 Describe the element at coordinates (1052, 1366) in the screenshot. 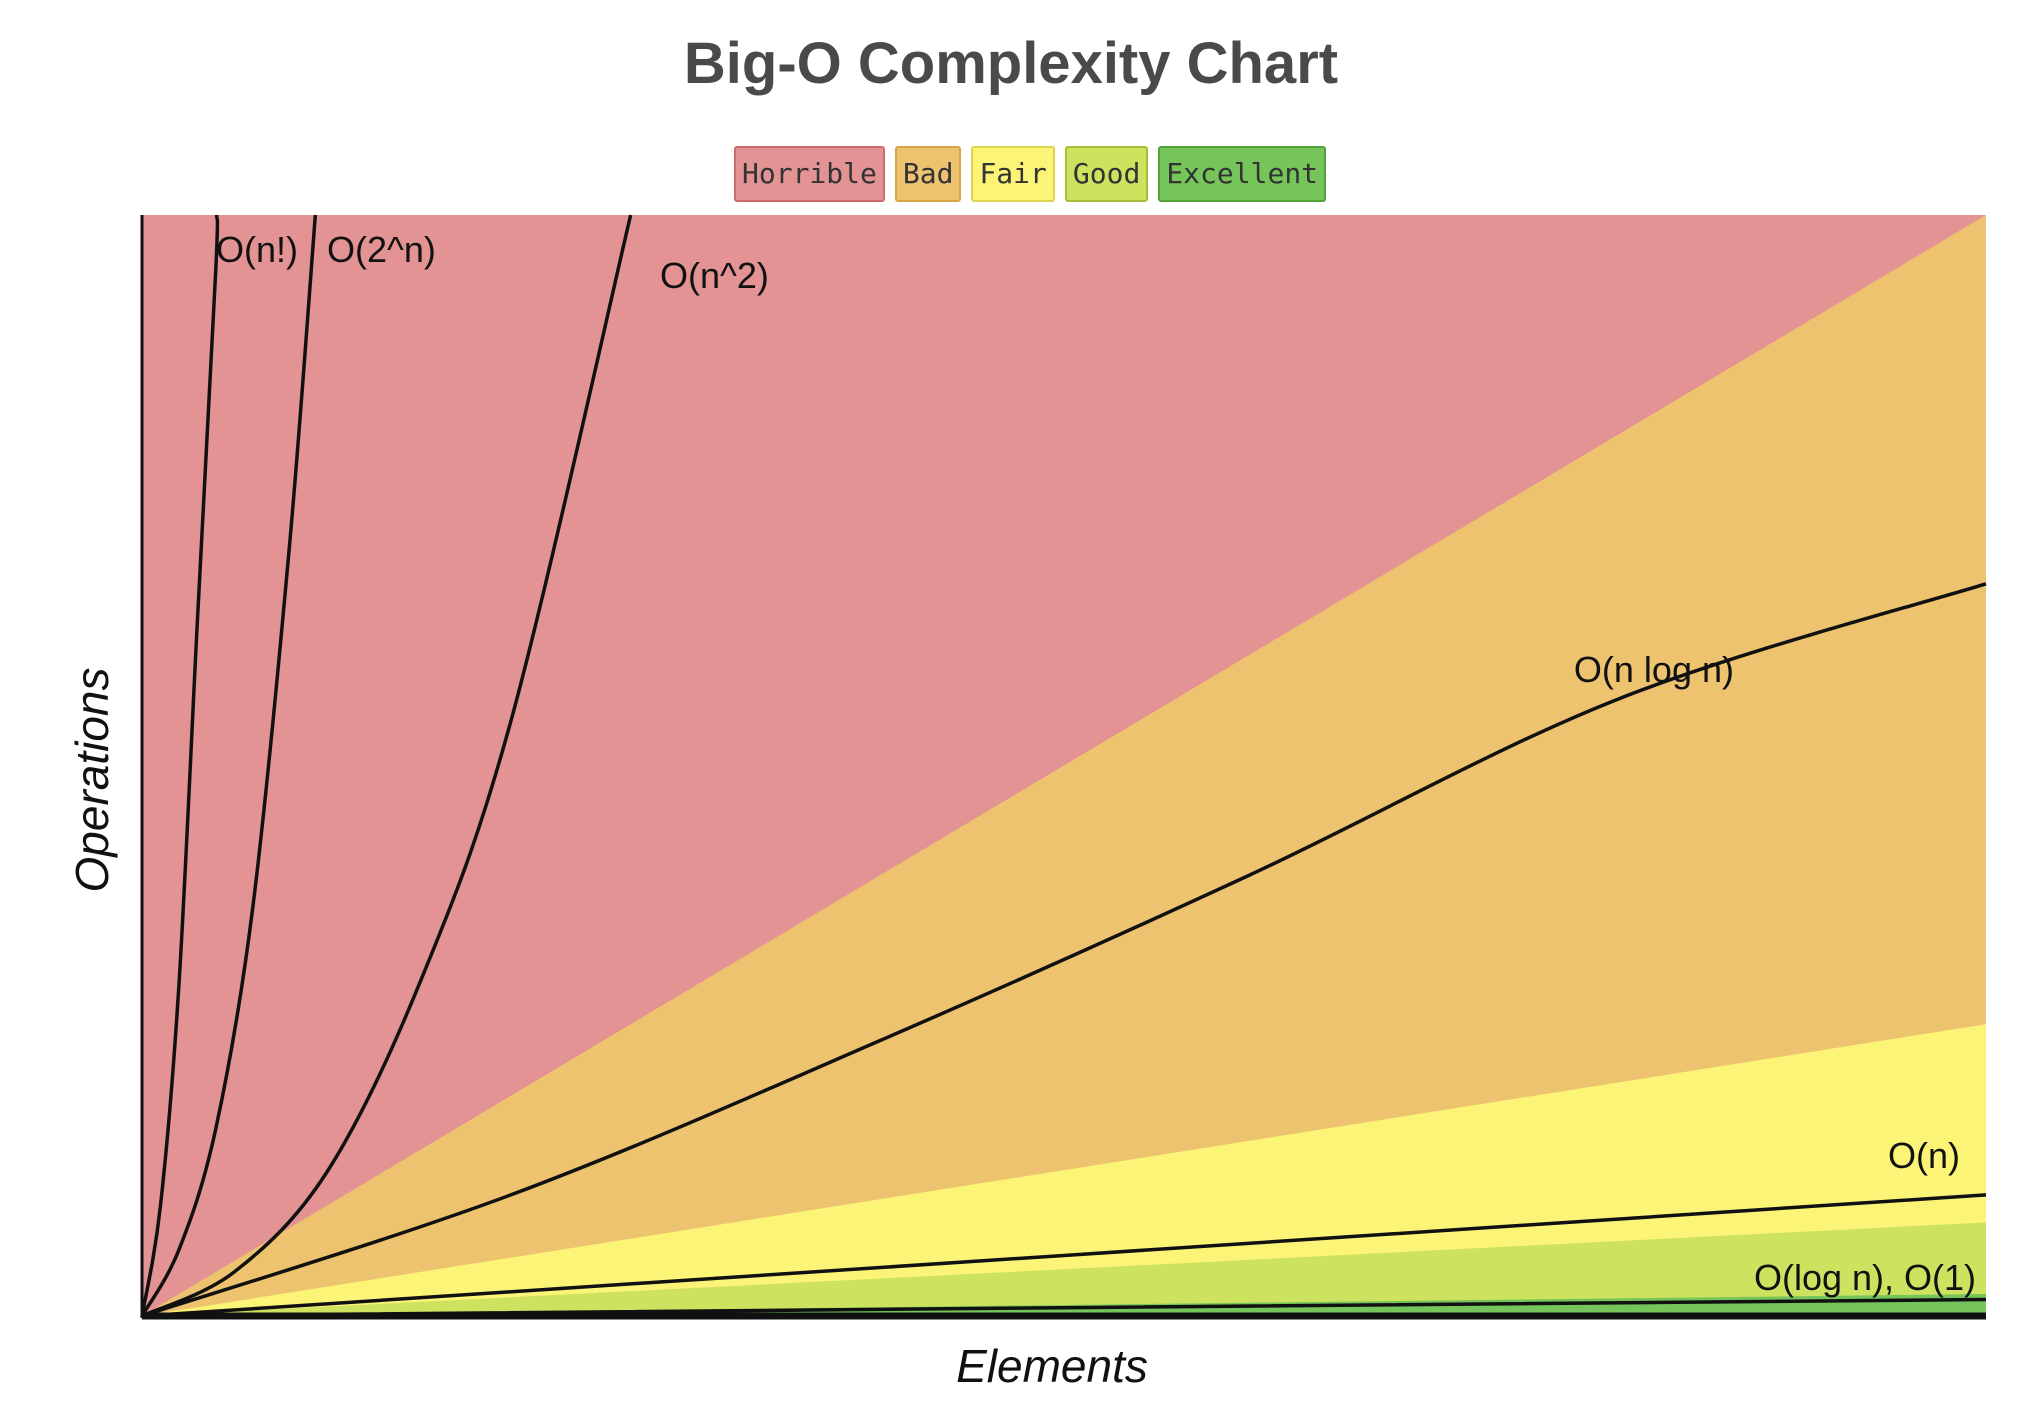

I see `x-axis-label: Elements` at that location.